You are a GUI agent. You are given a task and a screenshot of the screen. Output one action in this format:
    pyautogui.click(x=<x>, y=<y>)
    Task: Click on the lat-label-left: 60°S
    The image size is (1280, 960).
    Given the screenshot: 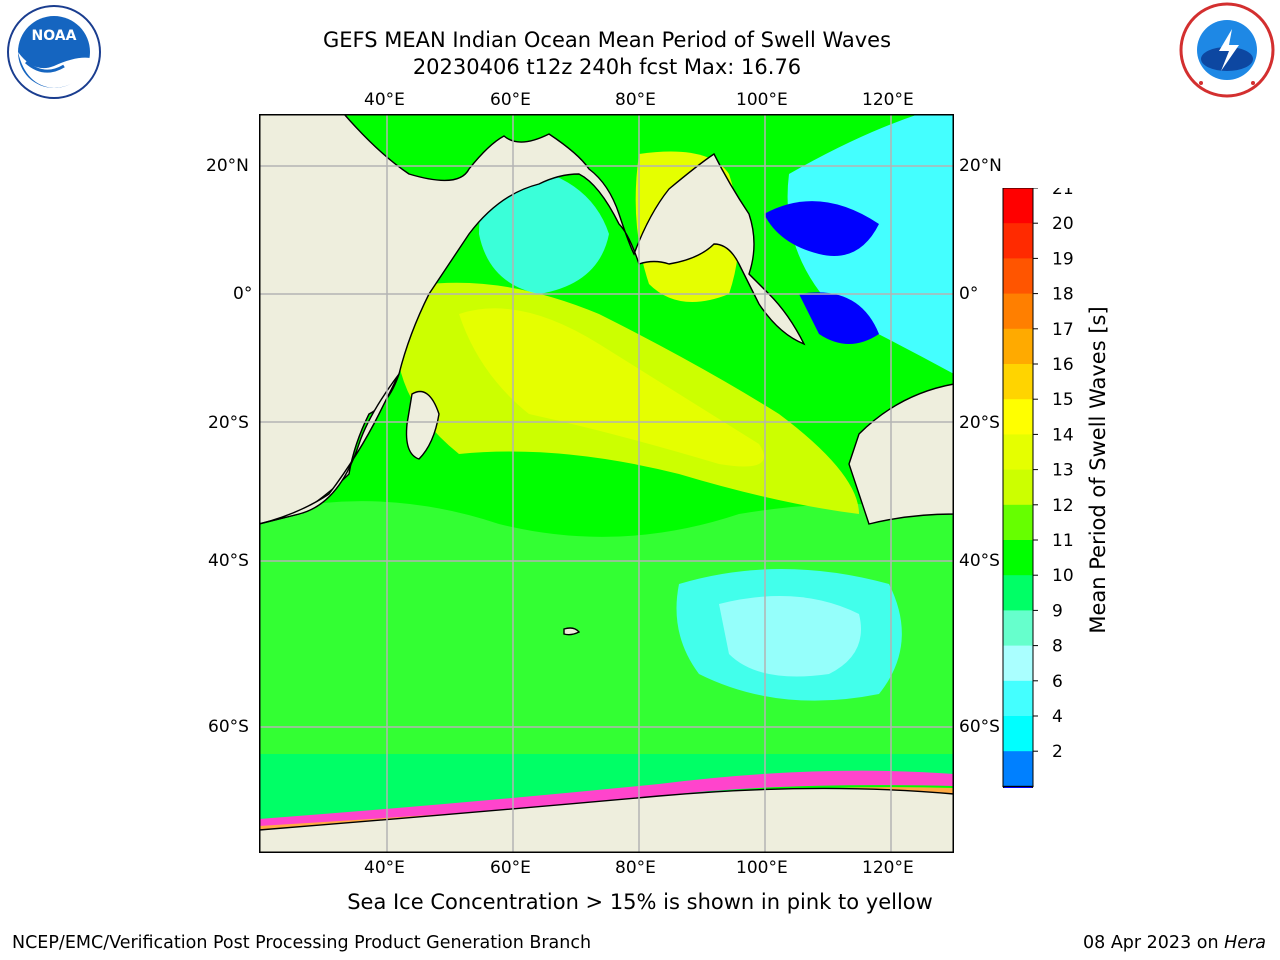 What is the action you would take?
    pyautogui.click(x=228, y=727)
    